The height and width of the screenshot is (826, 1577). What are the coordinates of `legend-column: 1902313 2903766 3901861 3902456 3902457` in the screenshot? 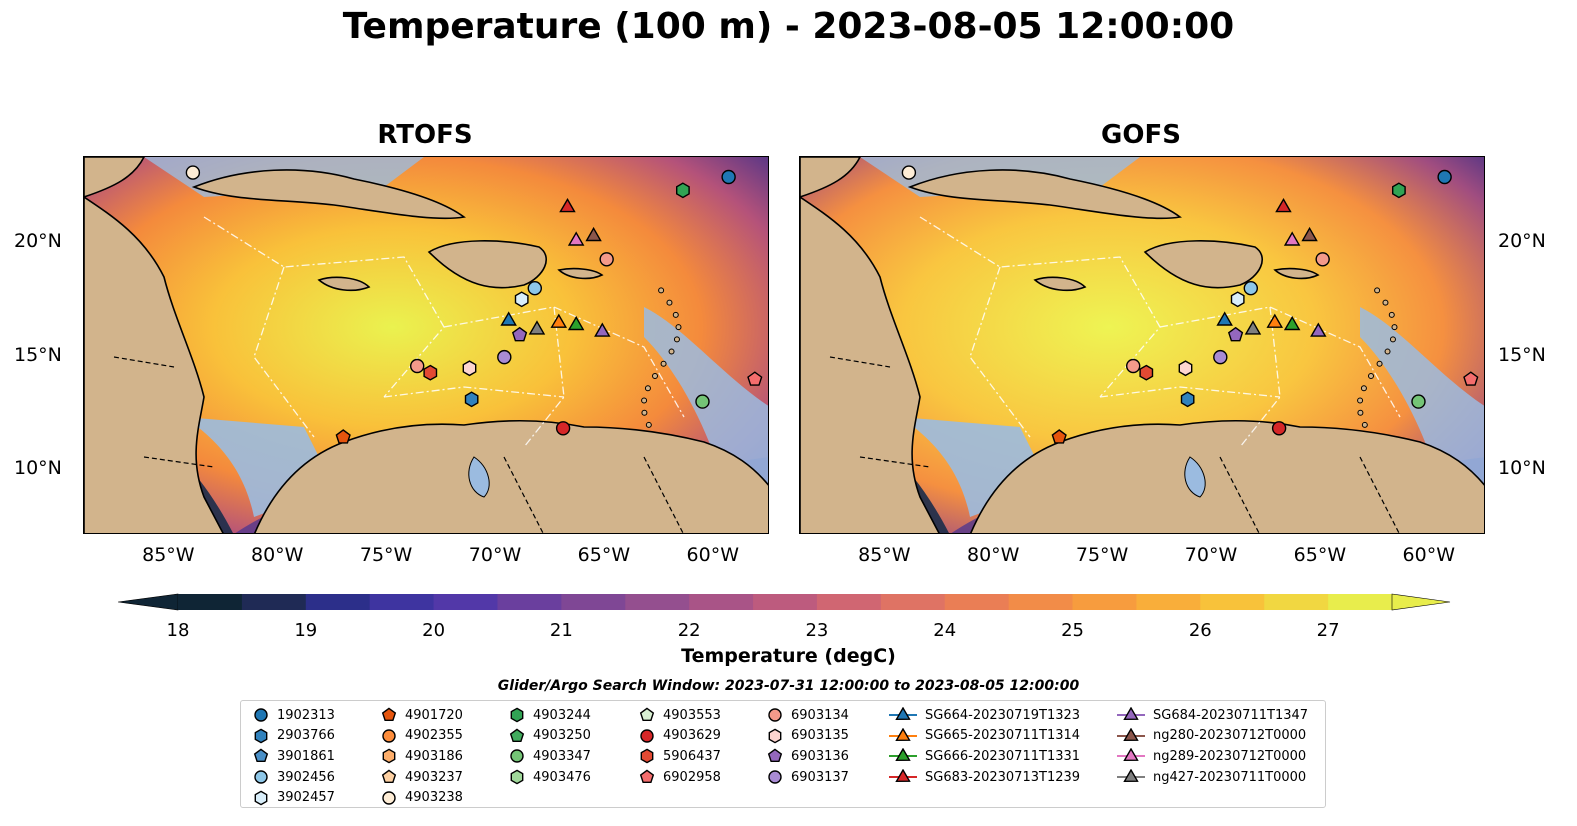 It's located at (294, 756).